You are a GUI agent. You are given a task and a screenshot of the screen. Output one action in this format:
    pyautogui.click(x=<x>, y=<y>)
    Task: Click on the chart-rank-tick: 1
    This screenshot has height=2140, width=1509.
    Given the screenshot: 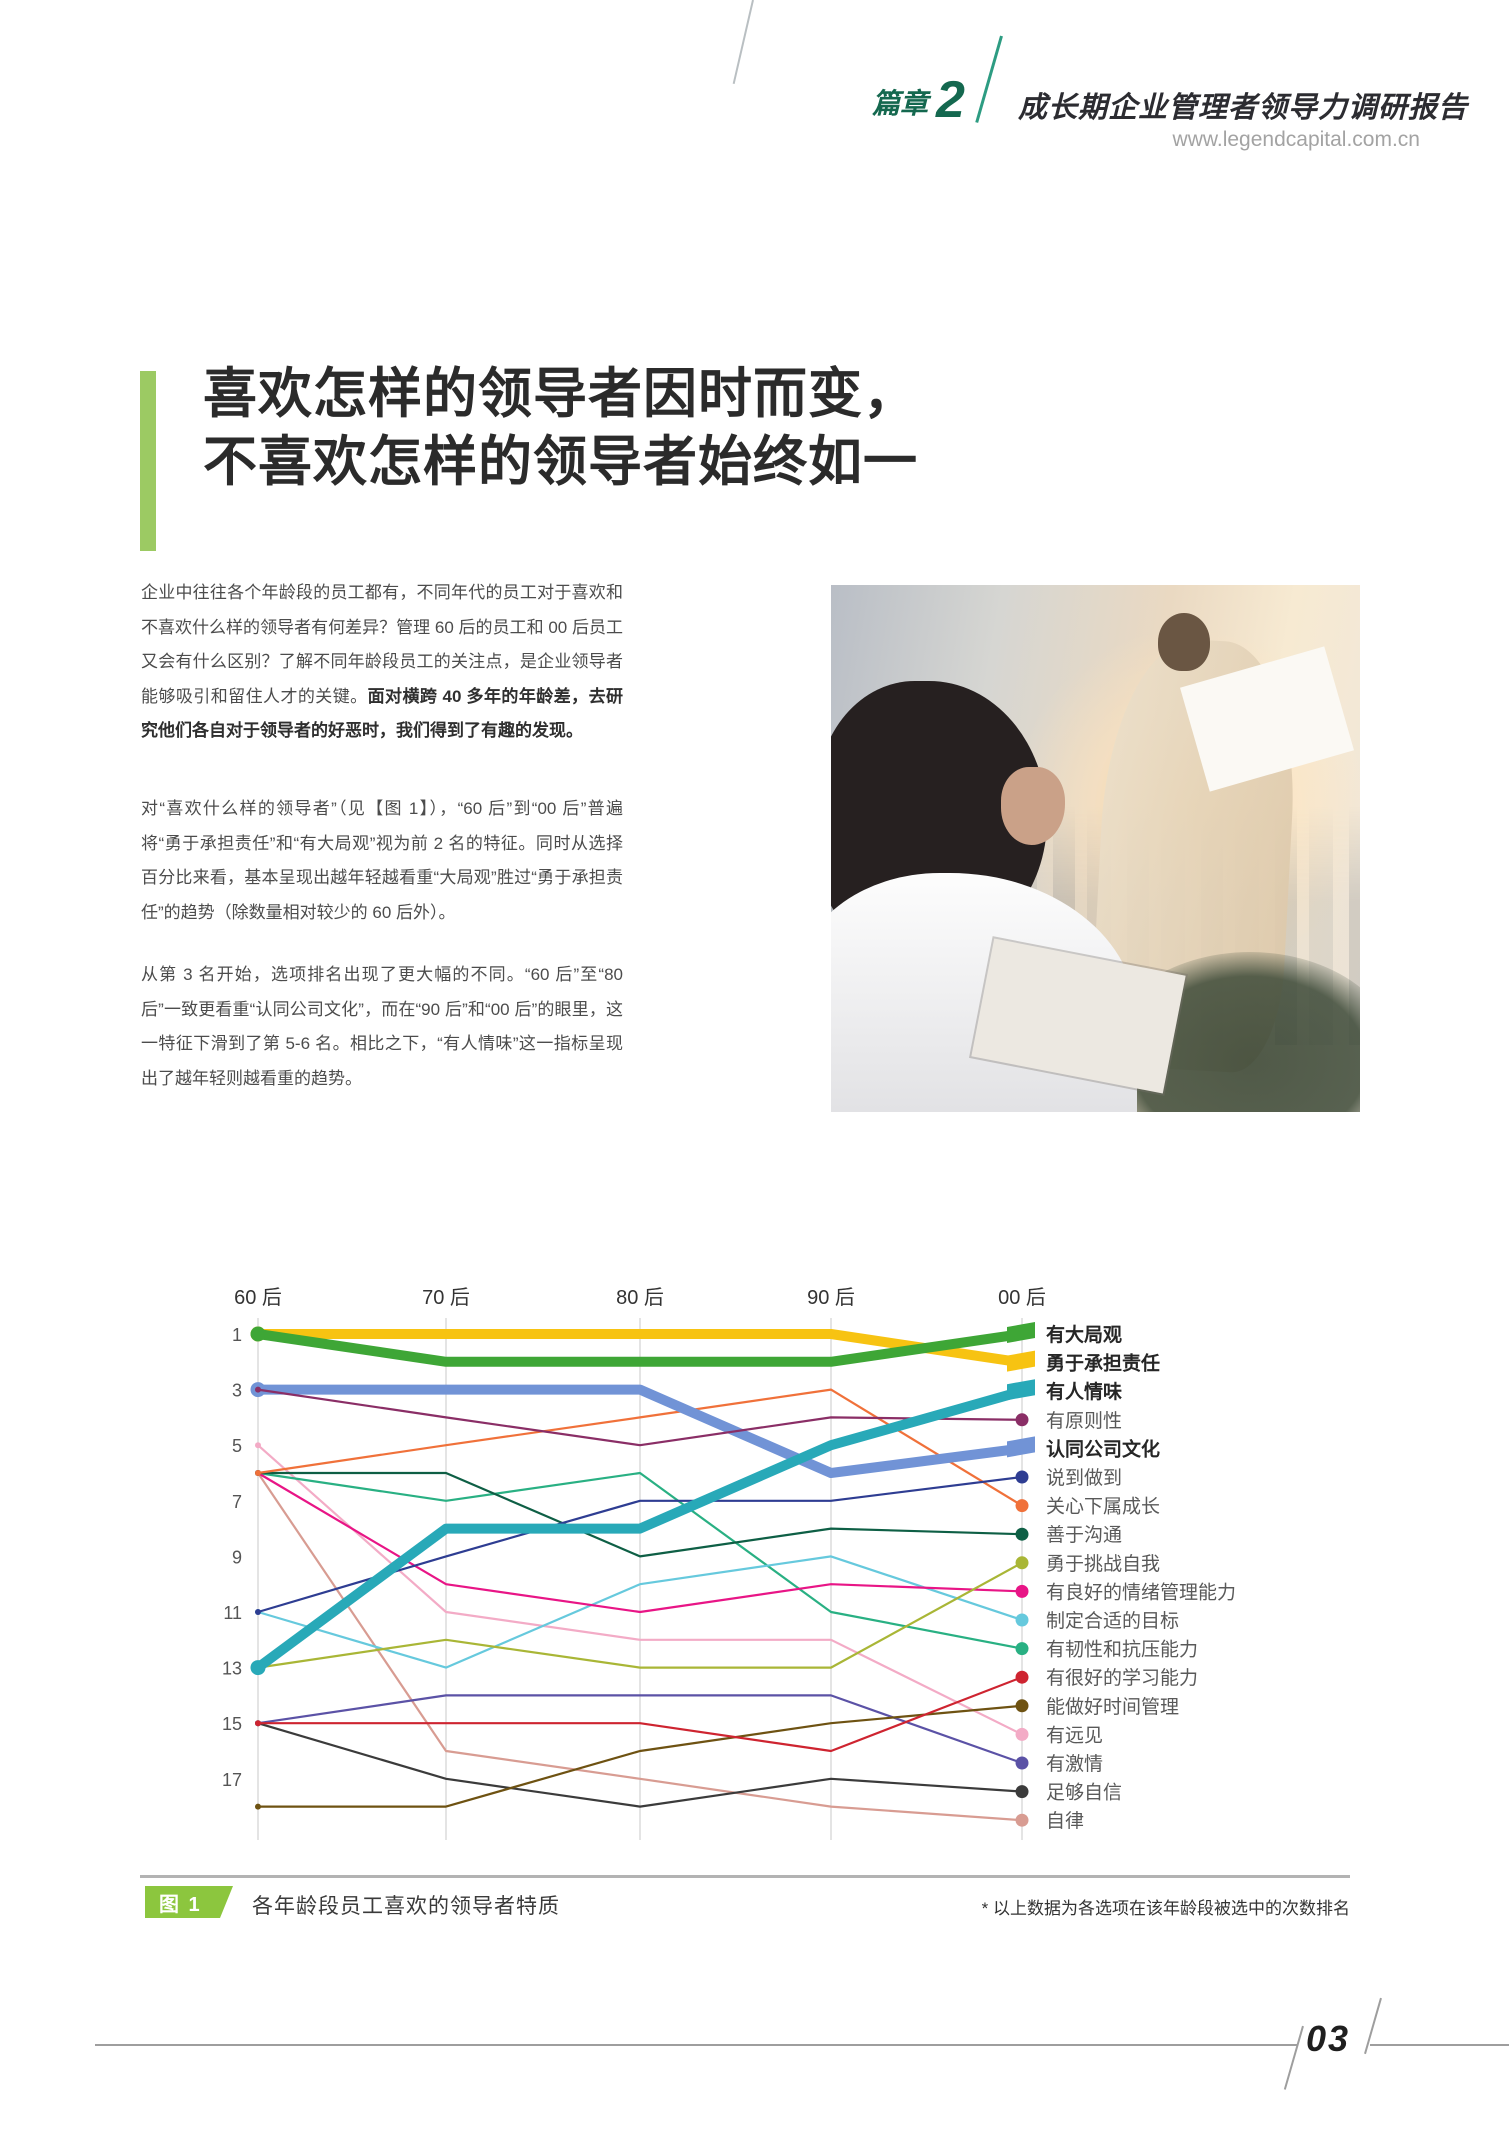 What is the action you would take?
    pyautogui.click(x=237, y=1335)
    